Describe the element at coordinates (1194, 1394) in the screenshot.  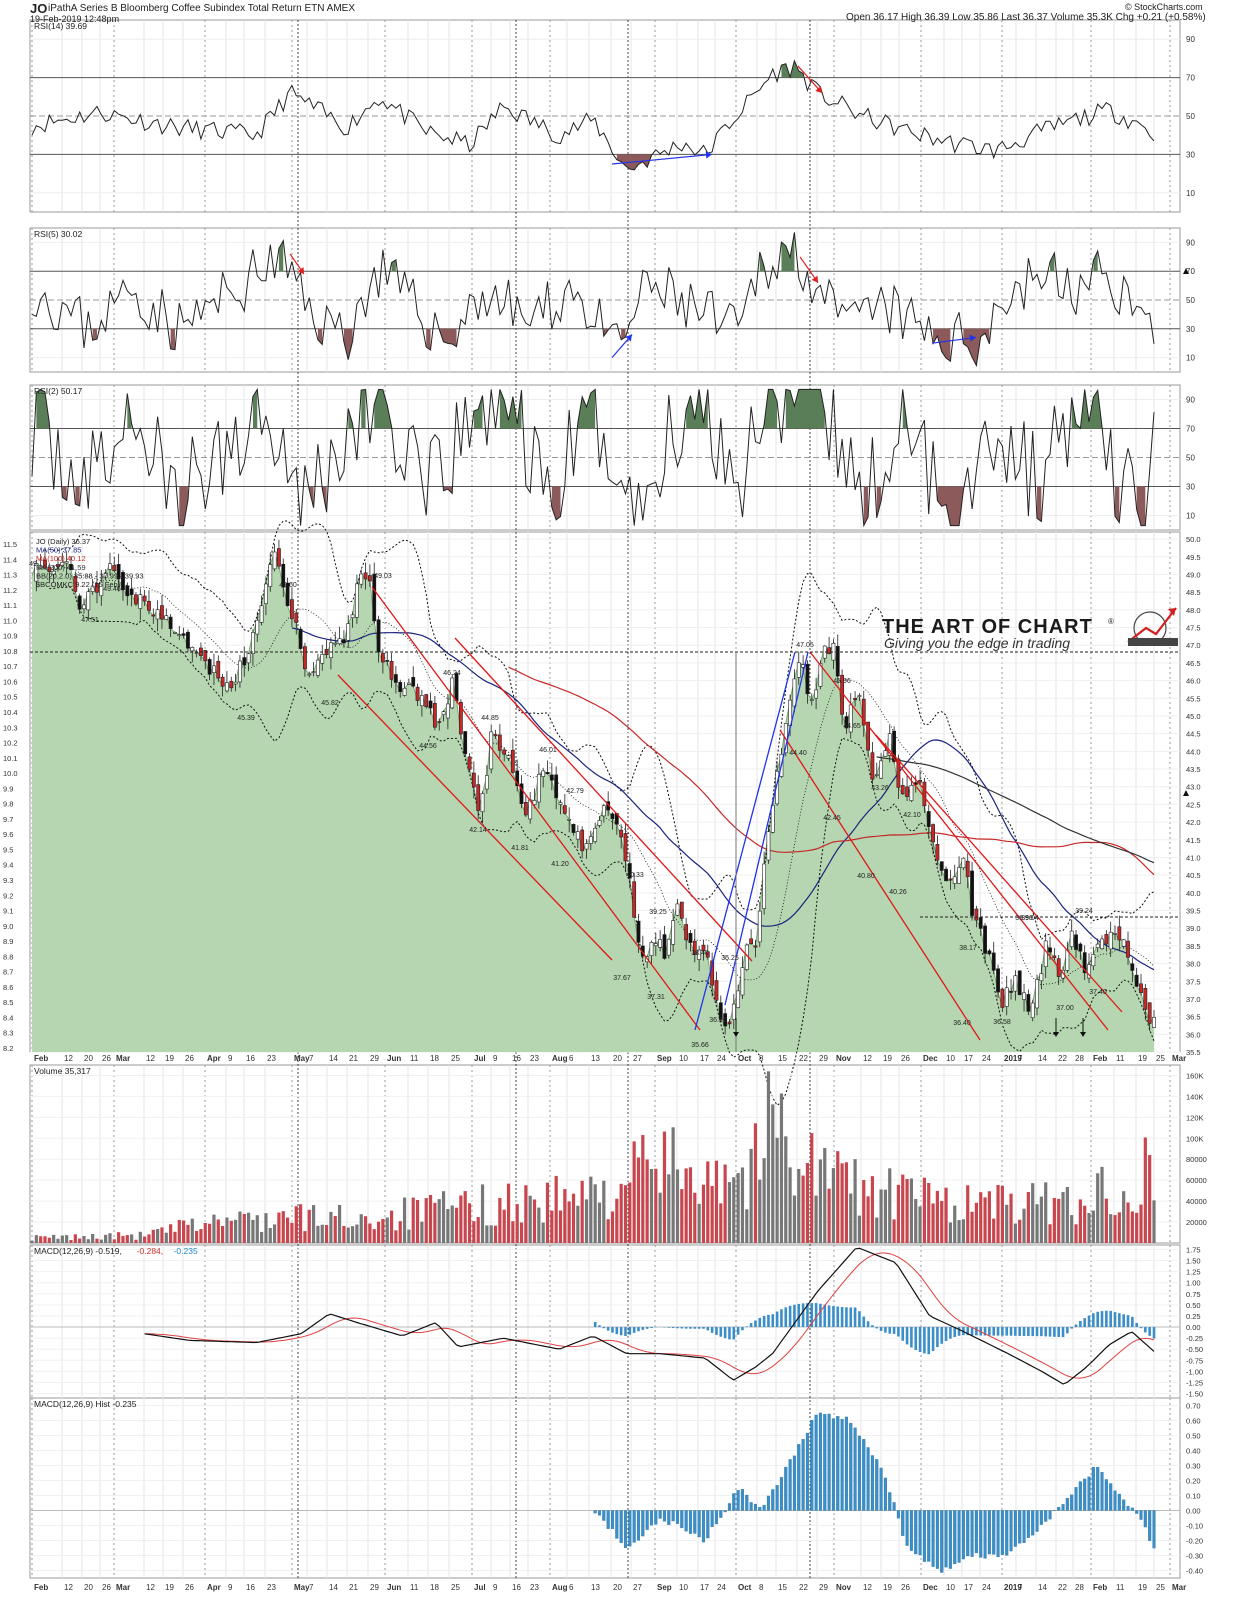
I see `macd-tick--1.50: -1.50` at that location.